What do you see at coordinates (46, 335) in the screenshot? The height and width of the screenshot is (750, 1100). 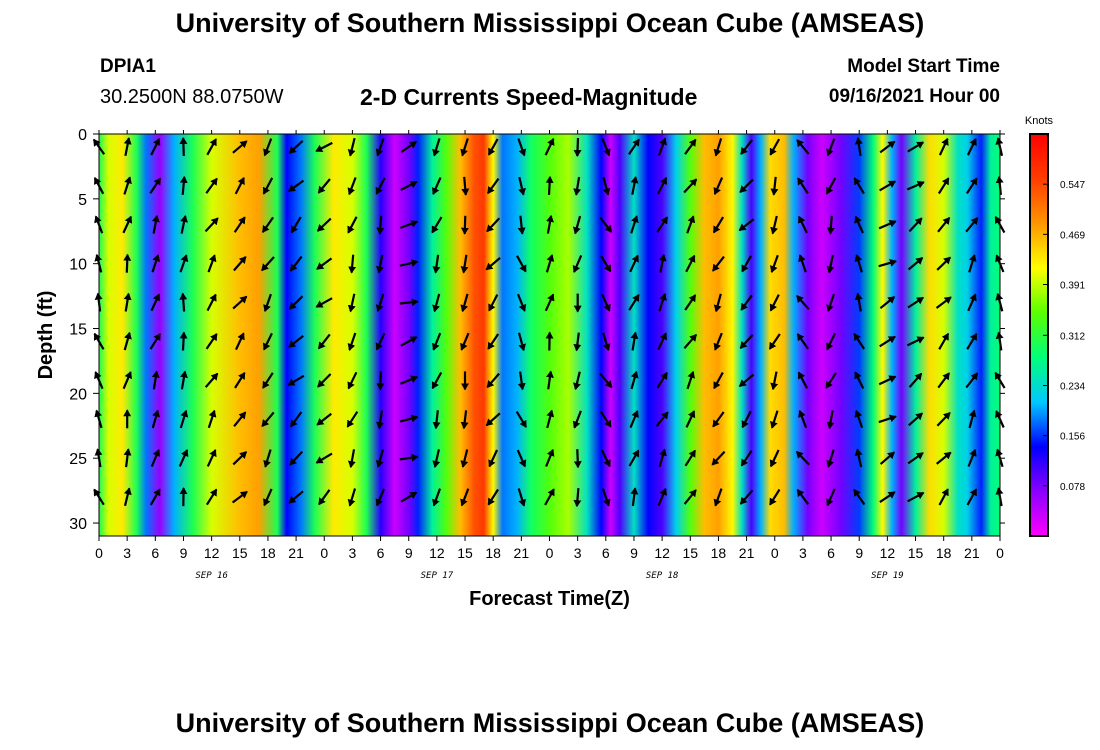 I see `y-axis-title: Depth (ft)` at bounding box center [46, 335].